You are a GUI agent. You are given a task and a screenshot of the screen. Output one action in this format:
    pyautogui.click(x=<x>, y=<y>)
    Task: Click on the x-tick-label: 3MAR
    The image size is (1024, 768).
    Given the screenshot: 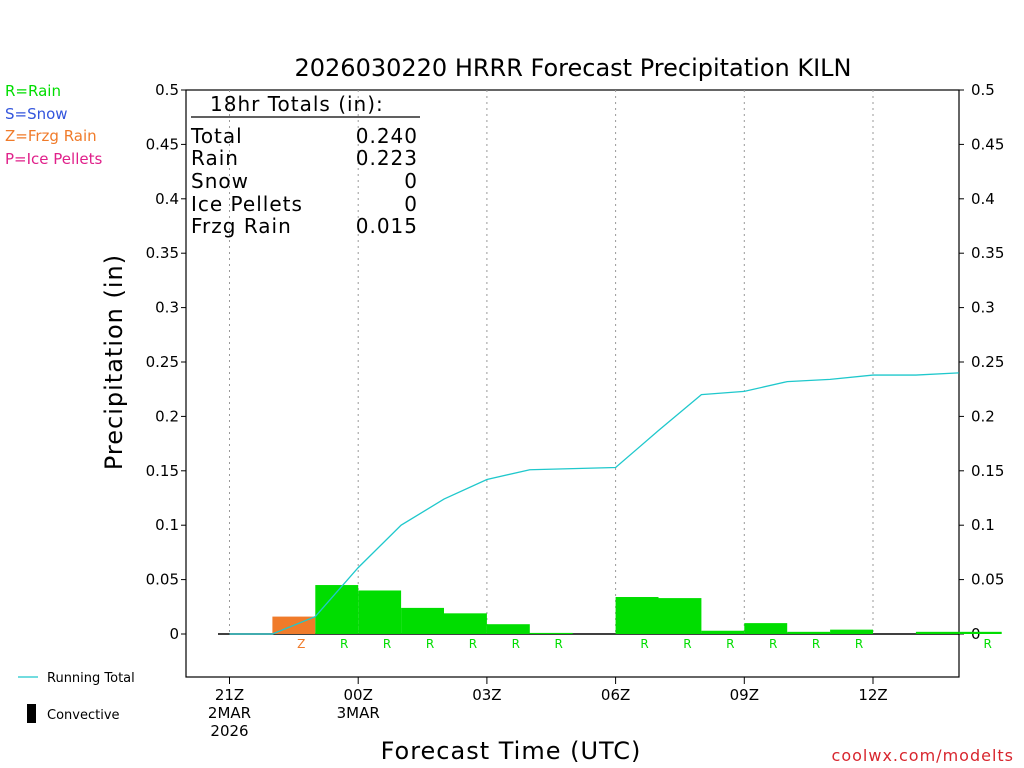 What is the action you would take?
    pyautogui.click(x=358, y=713)
    